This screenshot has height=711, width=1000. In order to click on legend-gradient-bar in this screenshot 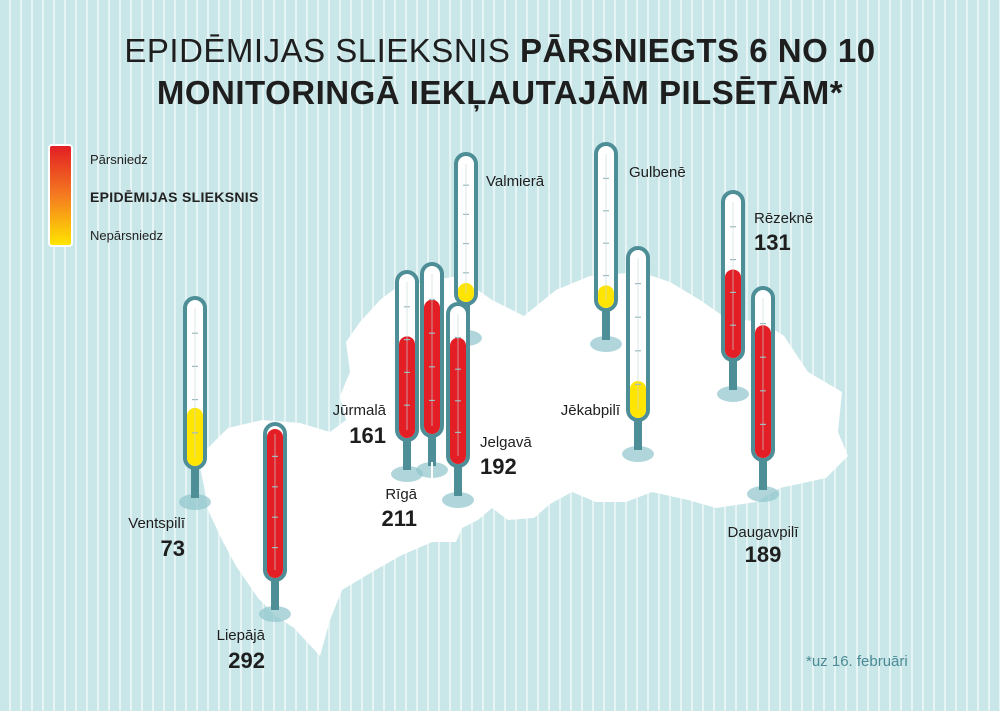, I will do `click(60, 195)`.